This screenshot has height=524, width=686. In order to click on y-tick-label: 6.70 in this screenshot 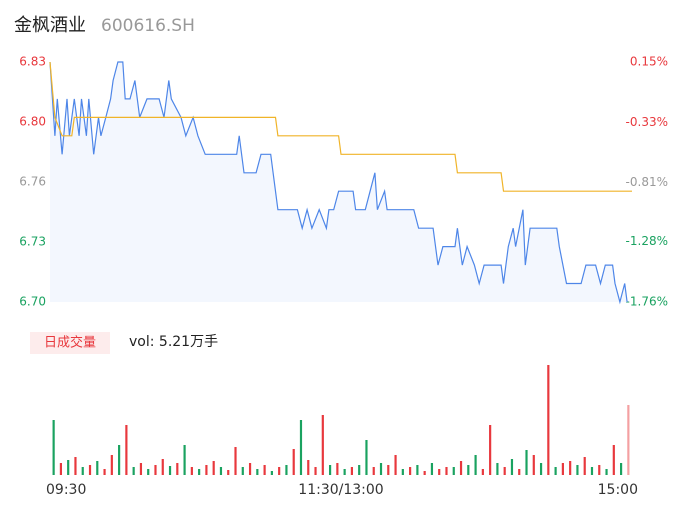, I will do `click(32, 302)`.